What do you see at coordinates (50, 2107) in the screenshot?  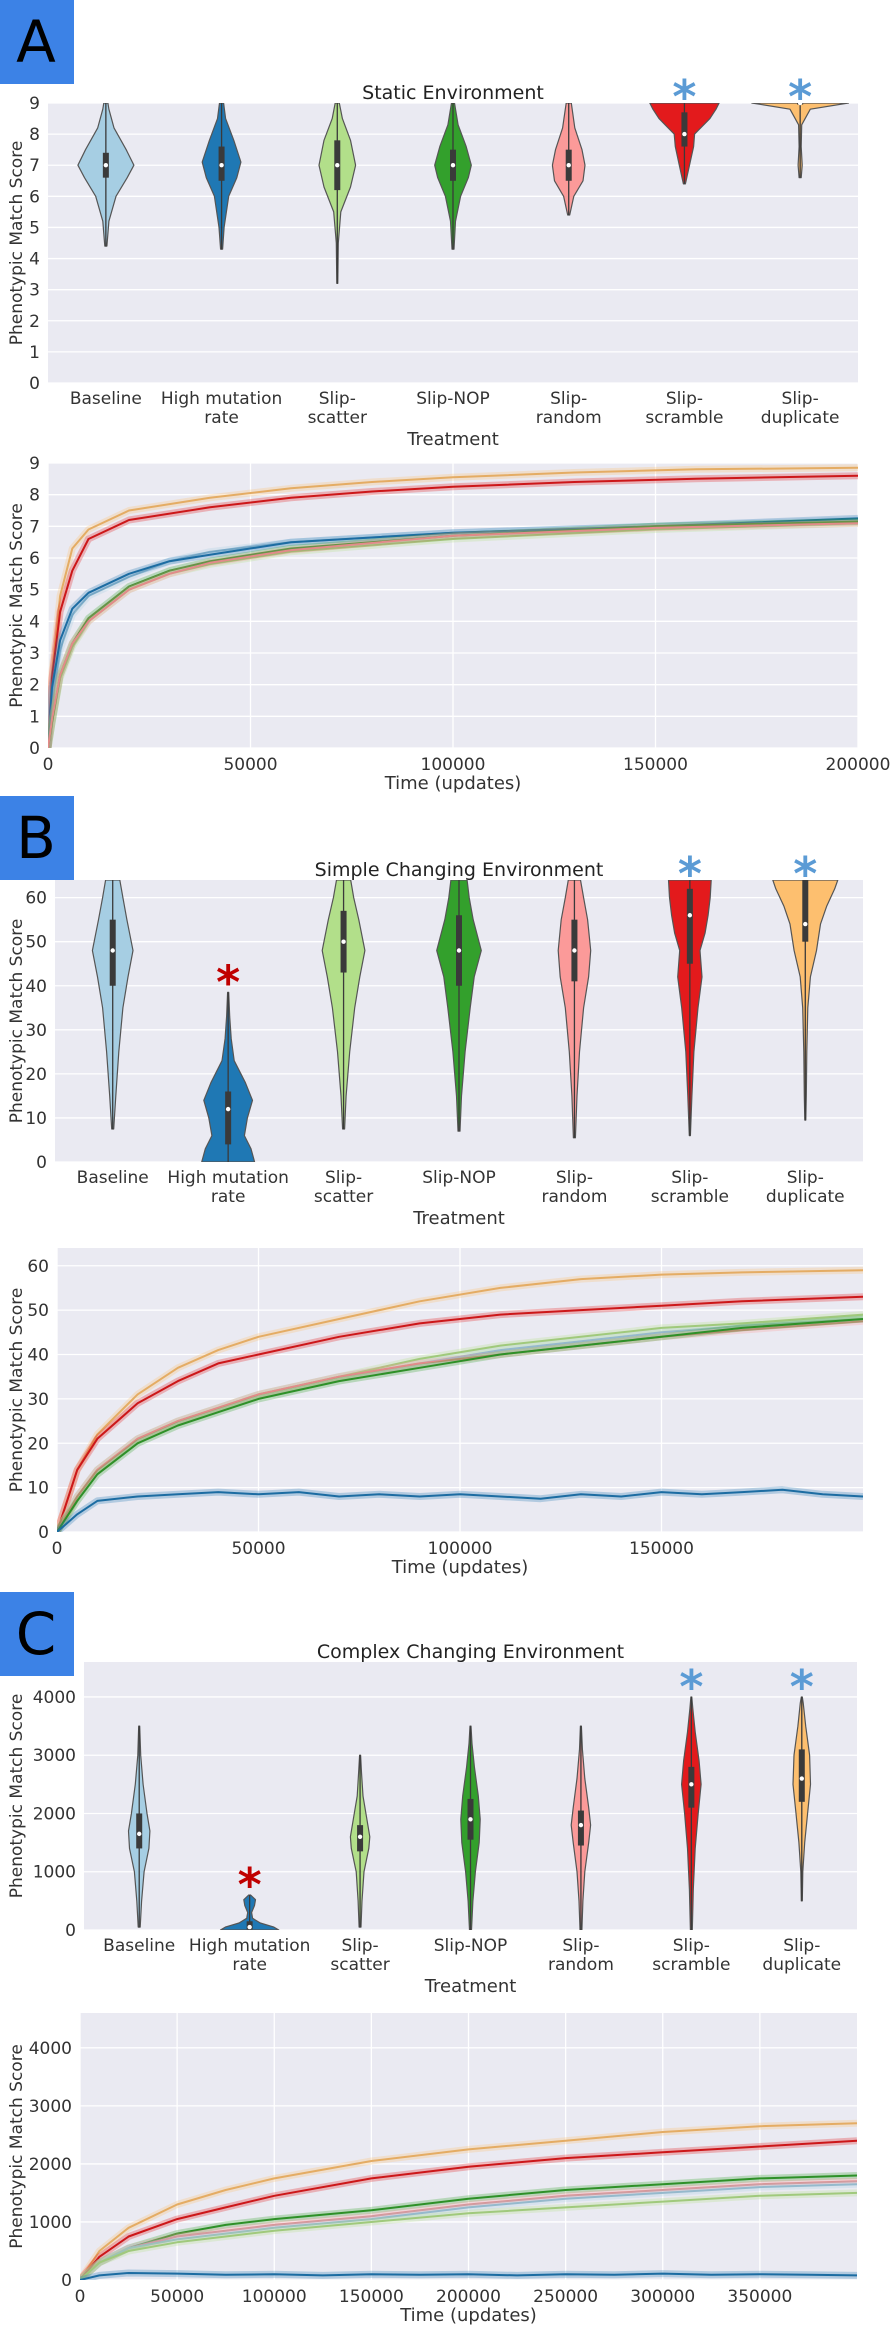 I see `y-tick-label: 3000` at bounding box center [50, 2107].